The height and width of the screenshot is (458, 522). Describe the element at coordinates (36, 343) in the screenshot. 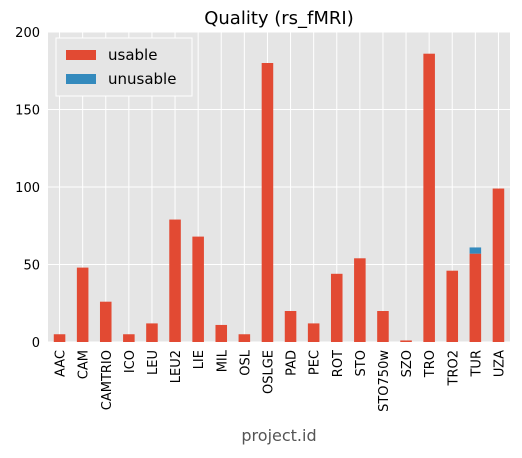

I see `y-tick-label: 0` at that location.